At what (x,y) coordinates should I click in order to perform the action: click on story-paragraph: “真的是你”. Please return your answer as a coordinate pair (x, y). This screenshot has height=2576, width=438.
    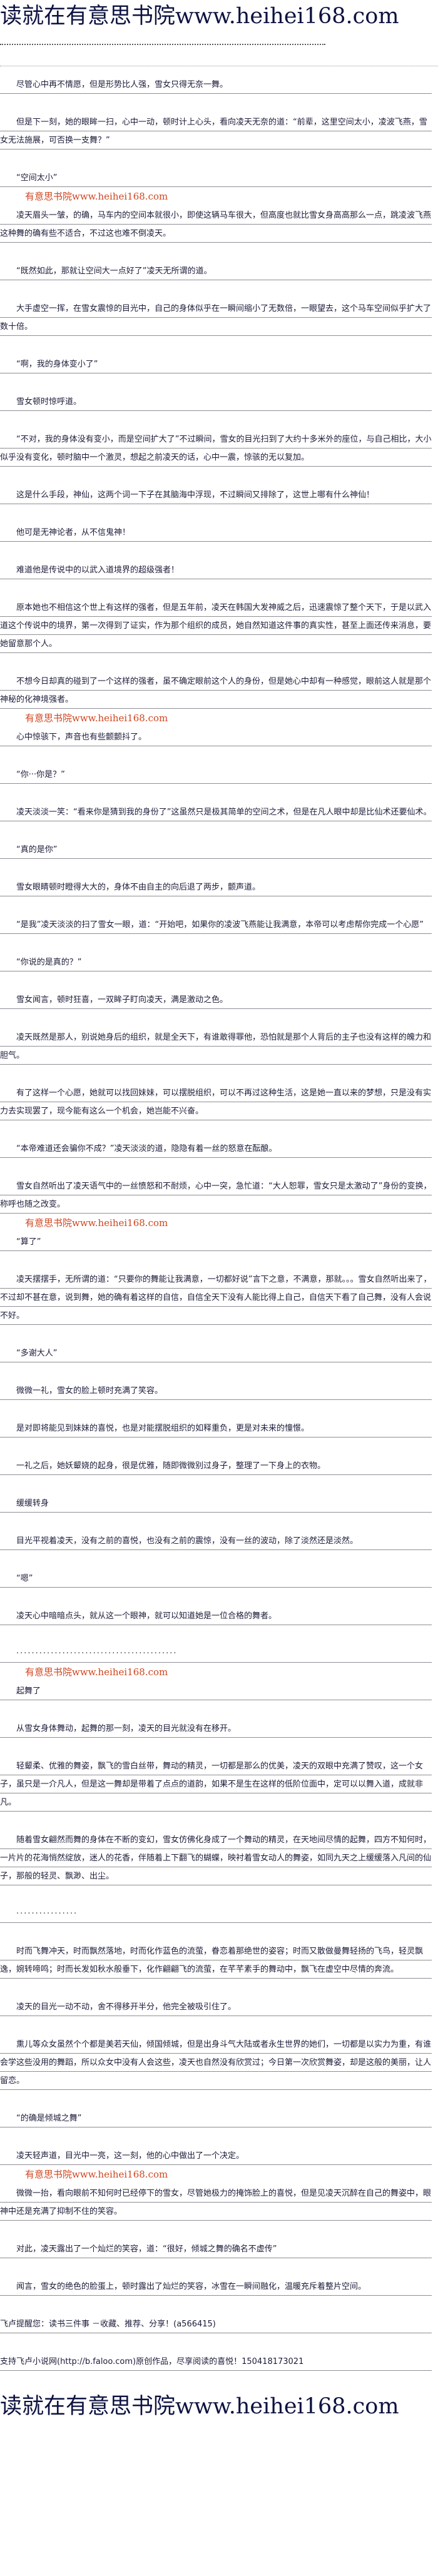
    Looking at the image, I should click on (216, 850).